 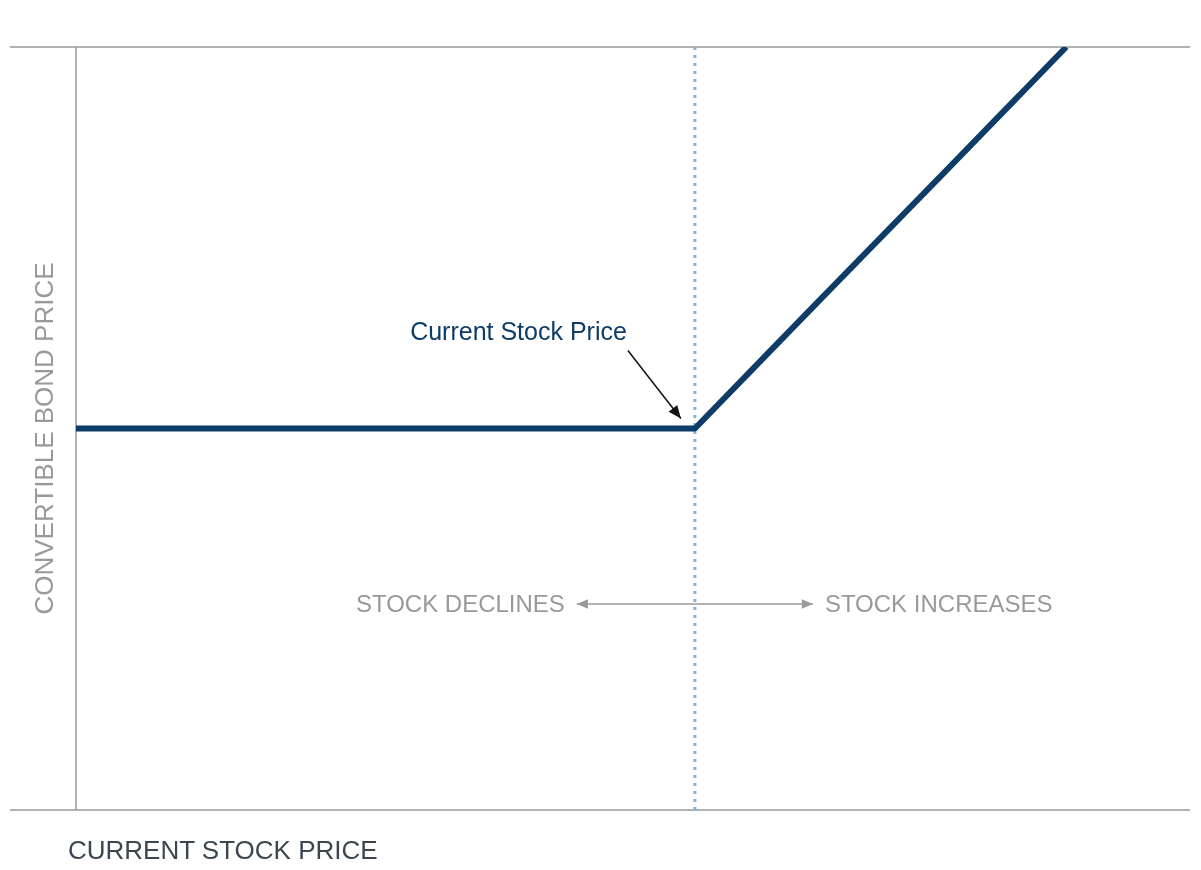 I want to click on annotation: Current Stock Price, so click(x=518, y=331).